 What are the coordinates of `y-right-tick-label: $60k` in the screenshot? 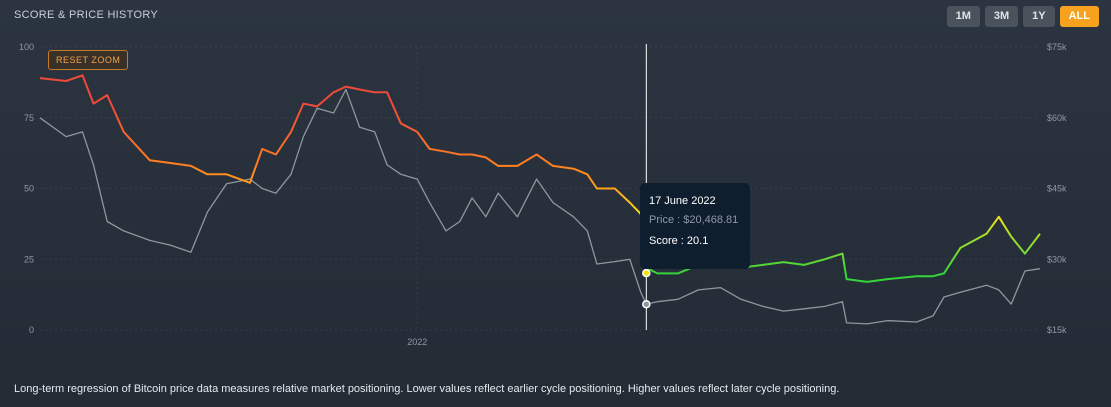 It's located at (1057, 118).